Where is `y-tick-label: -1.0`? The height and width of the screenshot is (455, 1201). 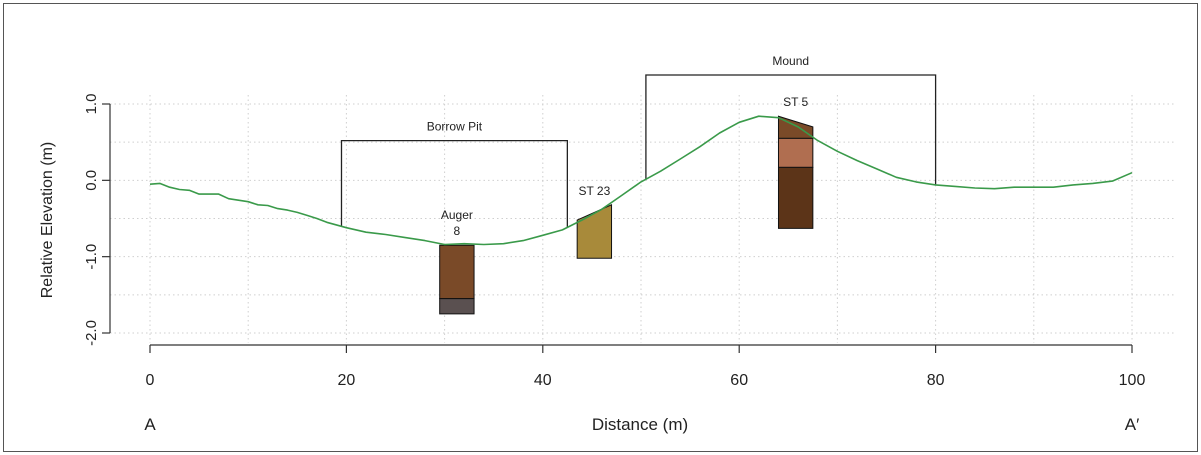 y-tick-label: -1.0 is located at coordinates (91, 257).